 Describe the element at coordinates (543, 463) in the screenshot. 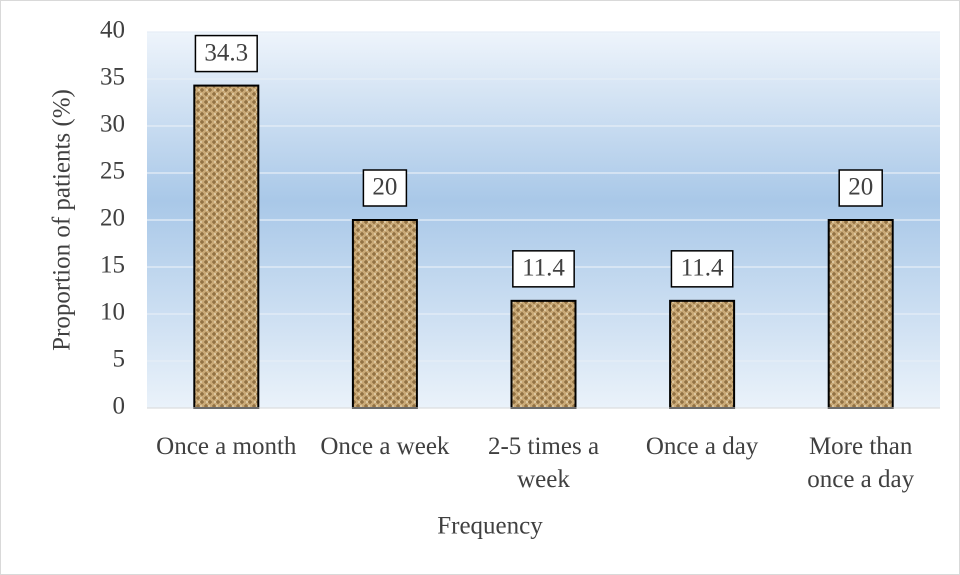

I see `x-tick-label: 2-5 times a week` at that location.